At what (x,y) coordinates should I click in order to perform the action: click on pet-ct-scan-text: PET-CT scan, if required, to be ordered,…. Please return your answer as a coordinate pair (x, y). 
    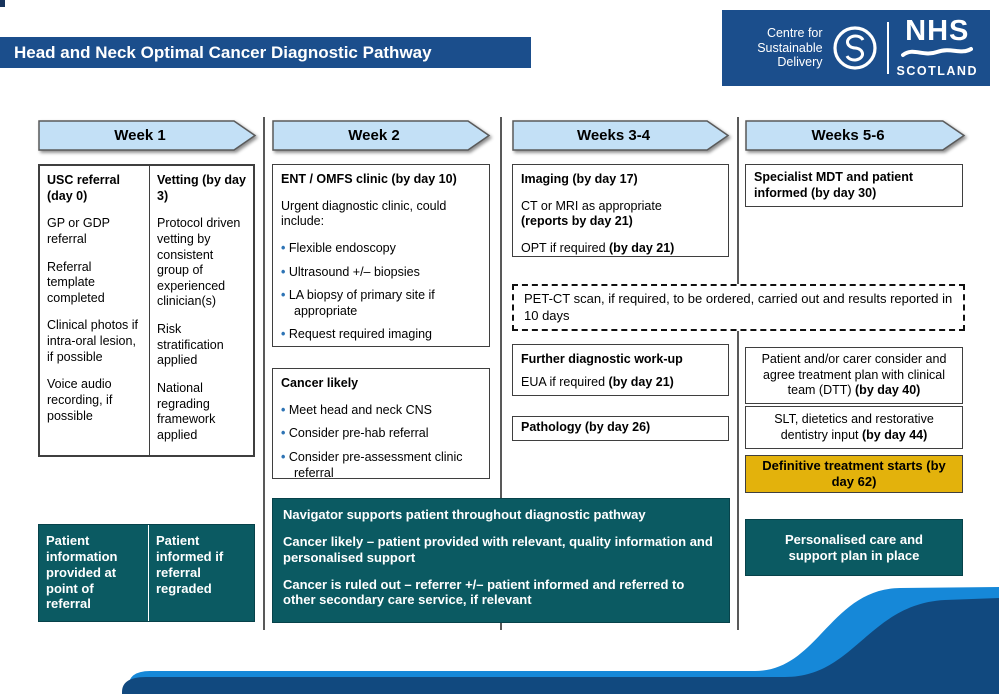
    Looking at the image, I should click on (738, 306).